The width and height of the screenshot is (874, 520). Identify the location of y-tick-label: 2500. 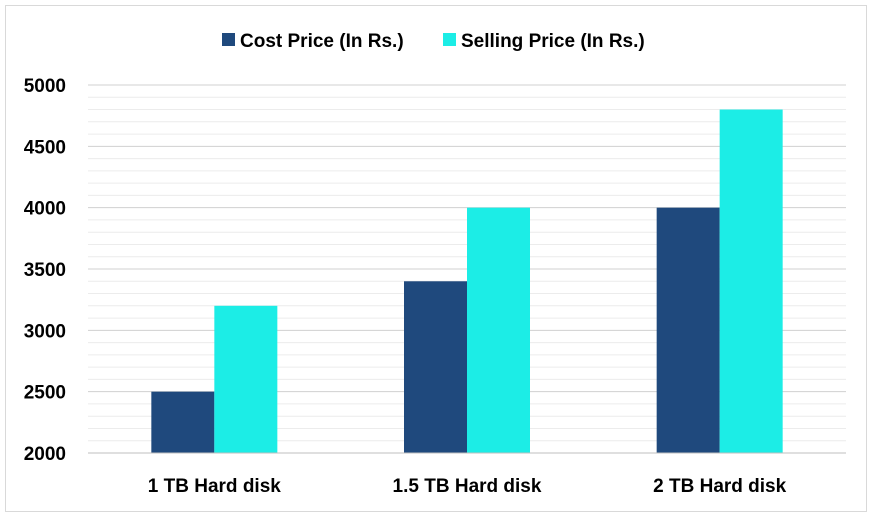
(45, 393).